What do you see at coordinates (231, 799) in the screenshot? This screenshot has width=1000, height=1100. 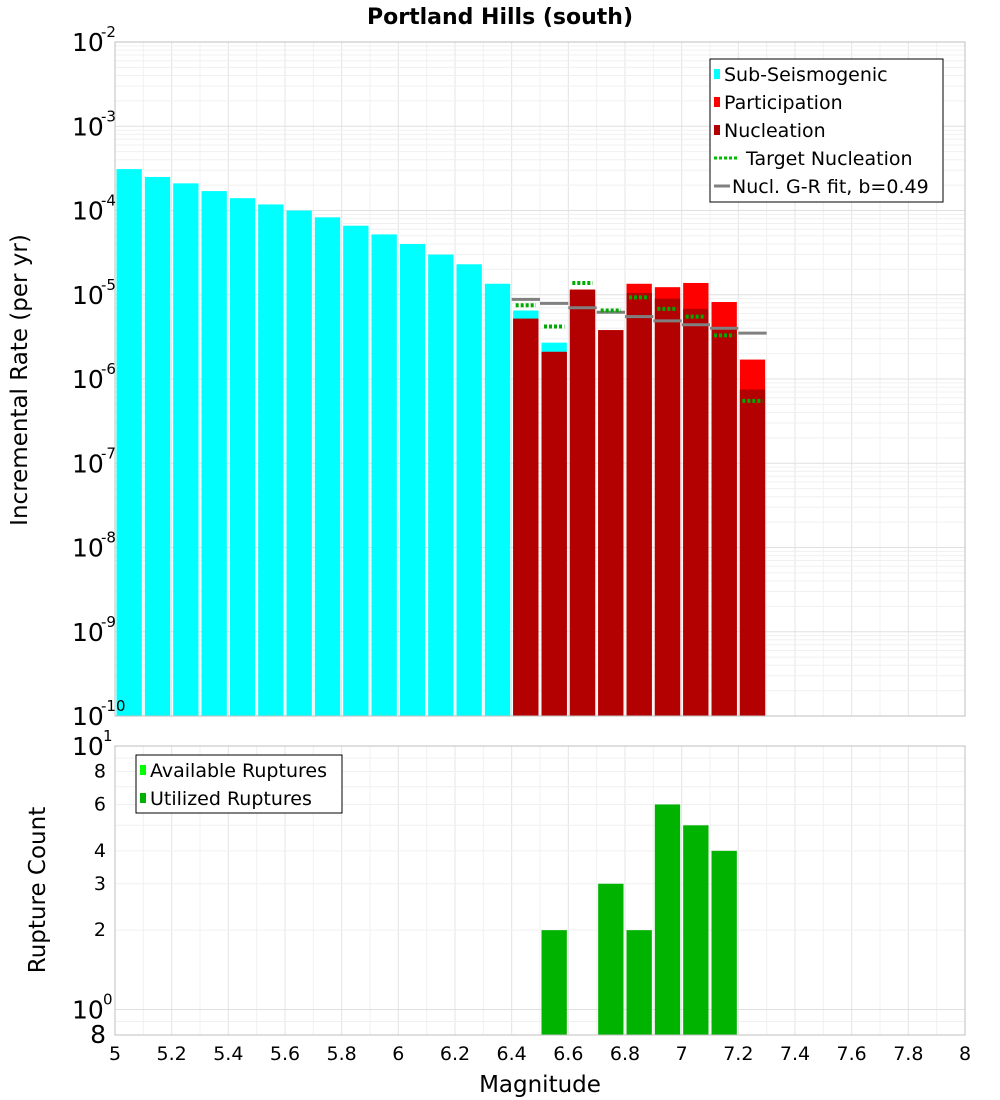 I see `legend-label: Utilized Ruptures` at bounding box center [231, 799].